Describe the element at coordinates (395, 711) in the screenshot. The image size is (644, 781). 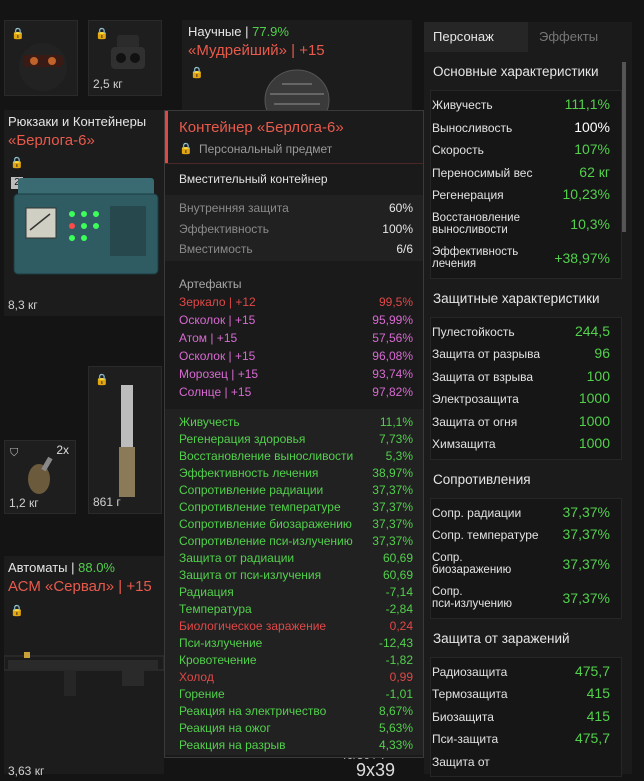
I see `stat-row-value: 8,67%` at that location.